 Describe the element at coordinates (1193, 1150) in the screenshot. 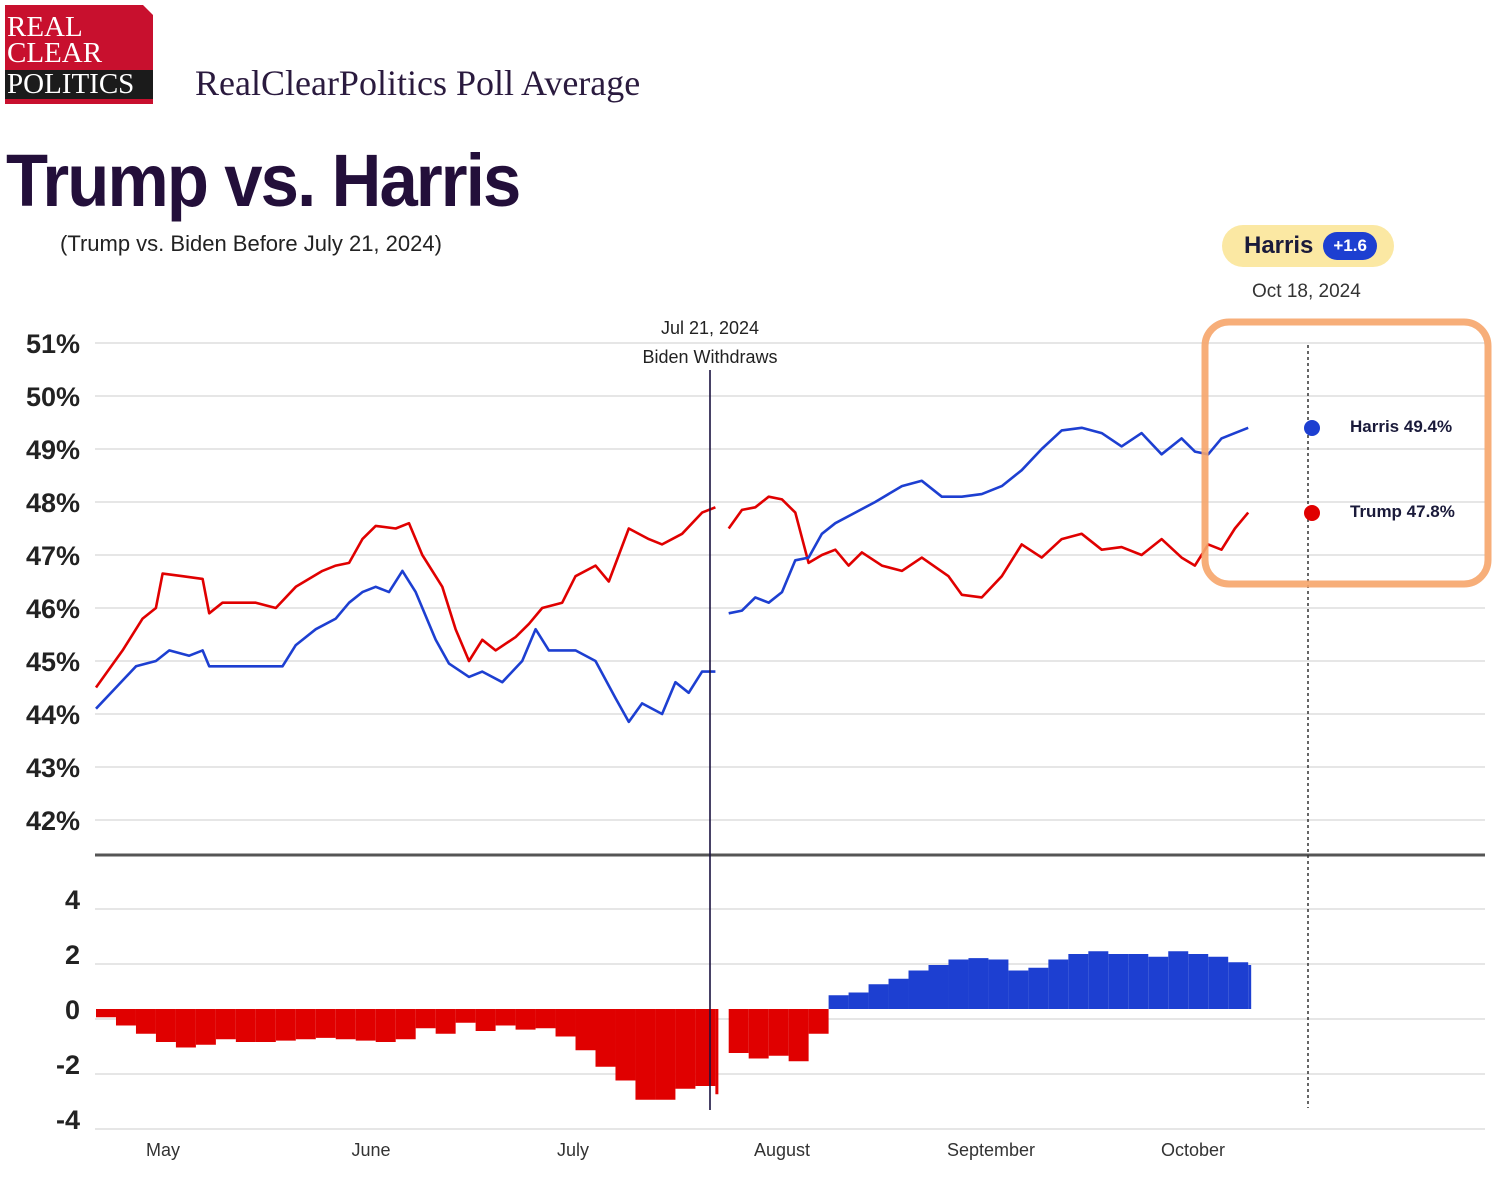

I see `x-tick-label: October` at that location.